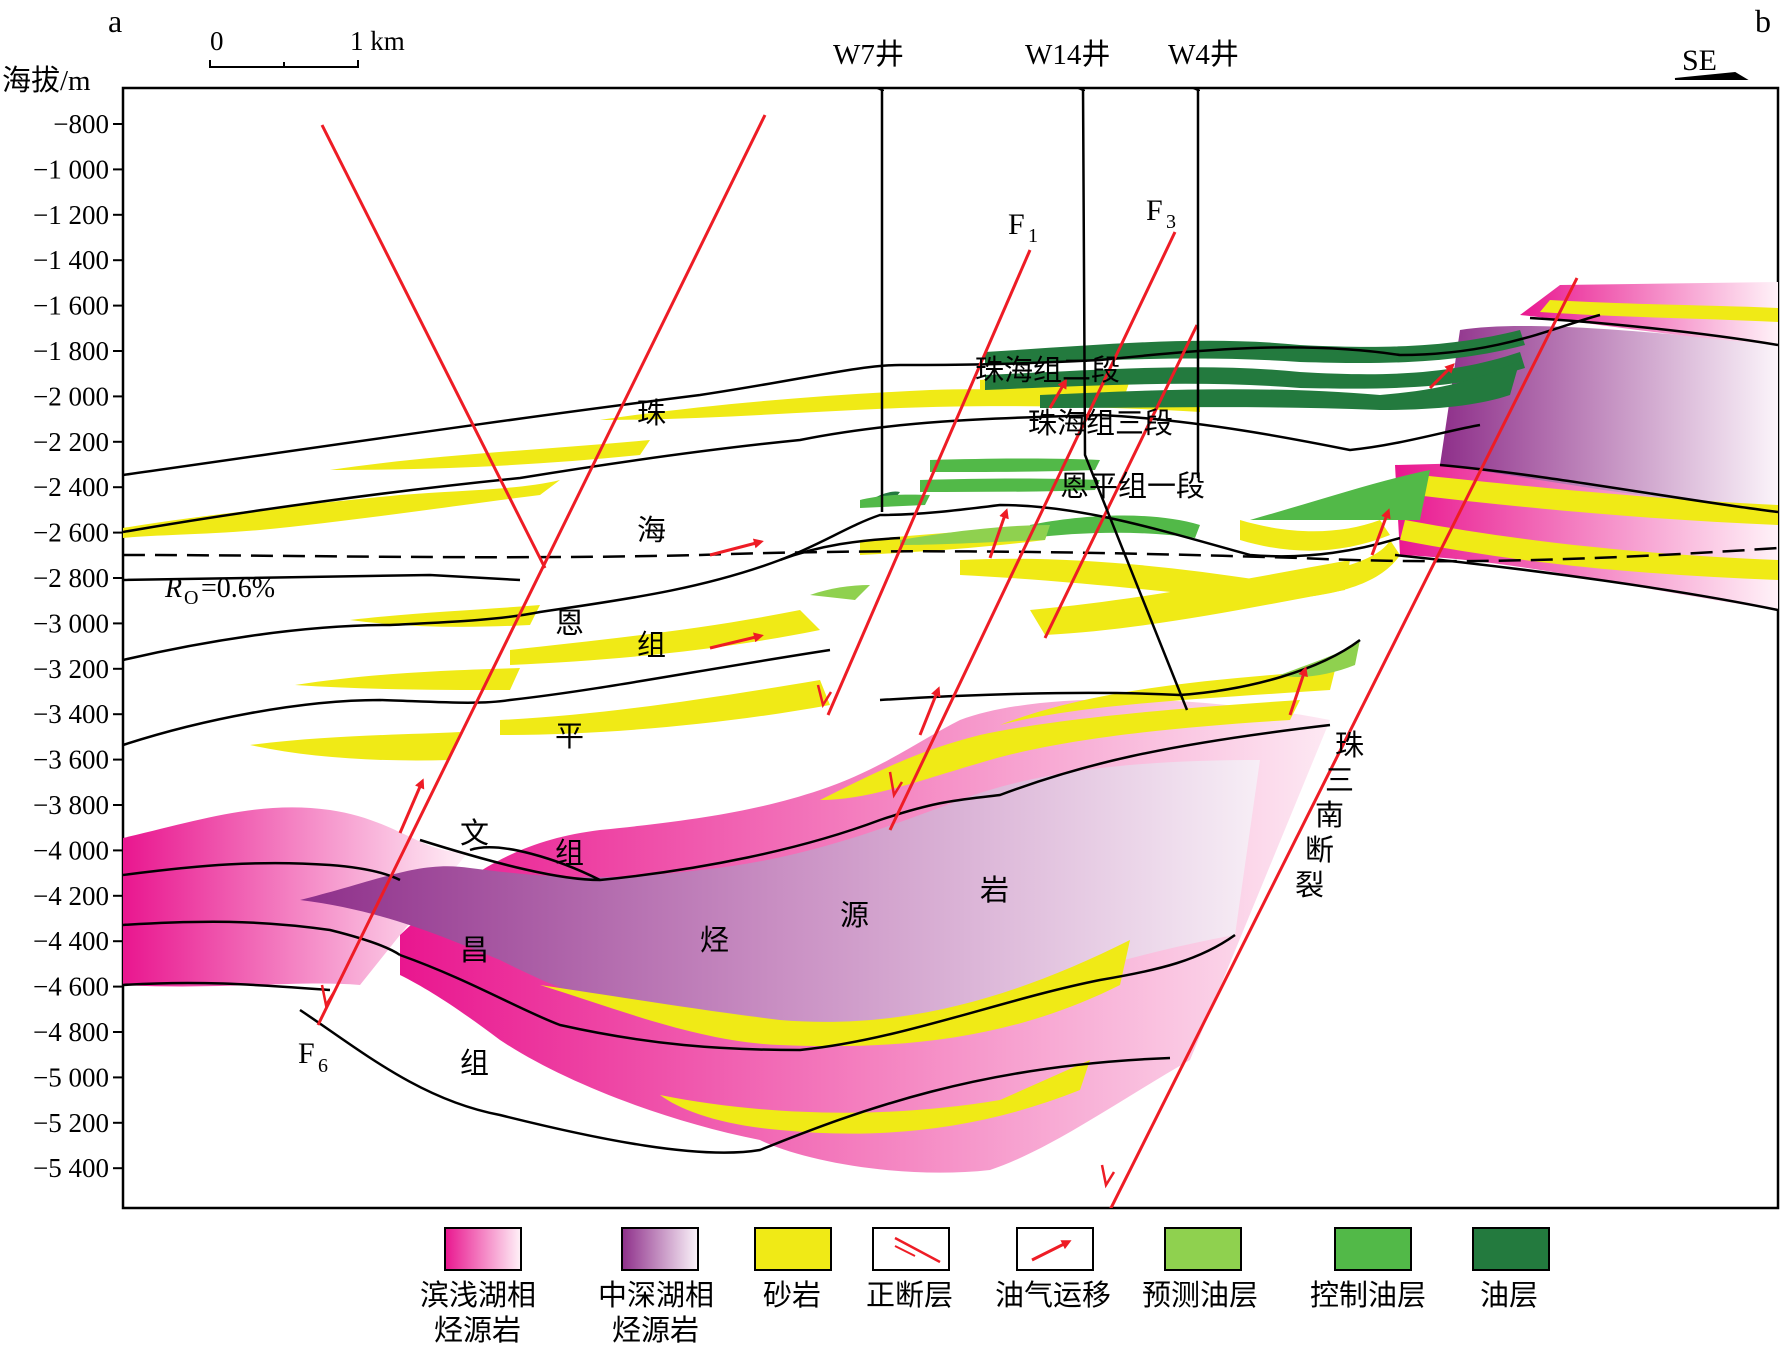 The height and width of the screenshot is (1347, 1782). What do you see at coordinates (1699, 60) in the screenshot?
I see `orientation-label: SE` at bounding box center [1699, 60].